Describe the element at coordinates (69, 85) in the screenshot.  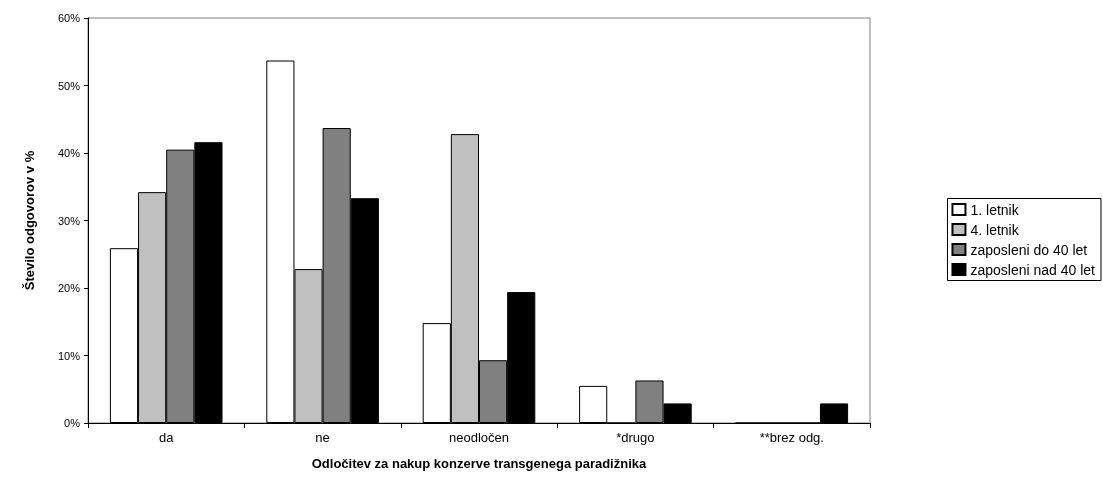
I see `y-tick-label: 50%` at that location.